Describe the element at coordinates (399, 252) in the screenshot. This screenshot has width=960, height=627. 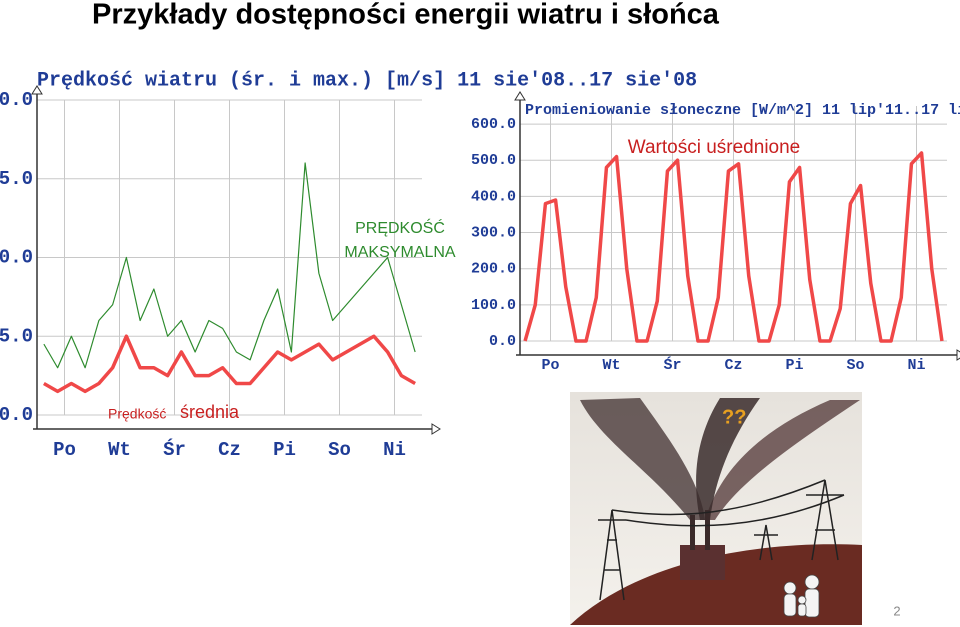
I see `annotation: MAKSYMALNA` at that location.